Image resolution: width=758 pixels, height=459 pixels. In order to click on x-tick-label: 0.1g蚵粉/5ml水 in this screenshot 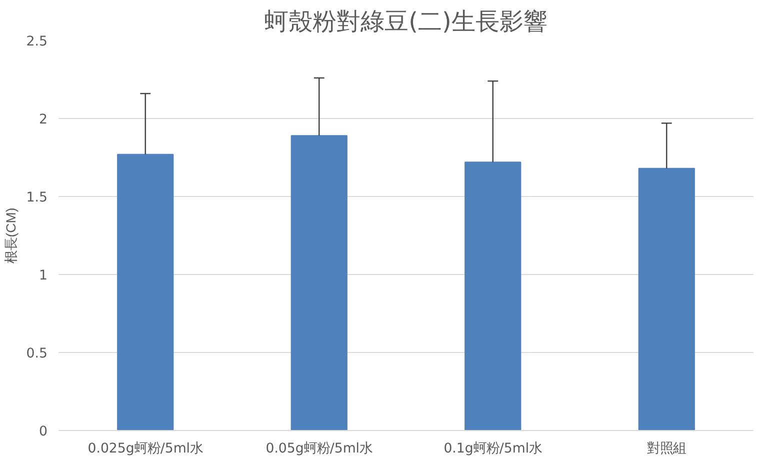, I will do `click(493, 449)`.